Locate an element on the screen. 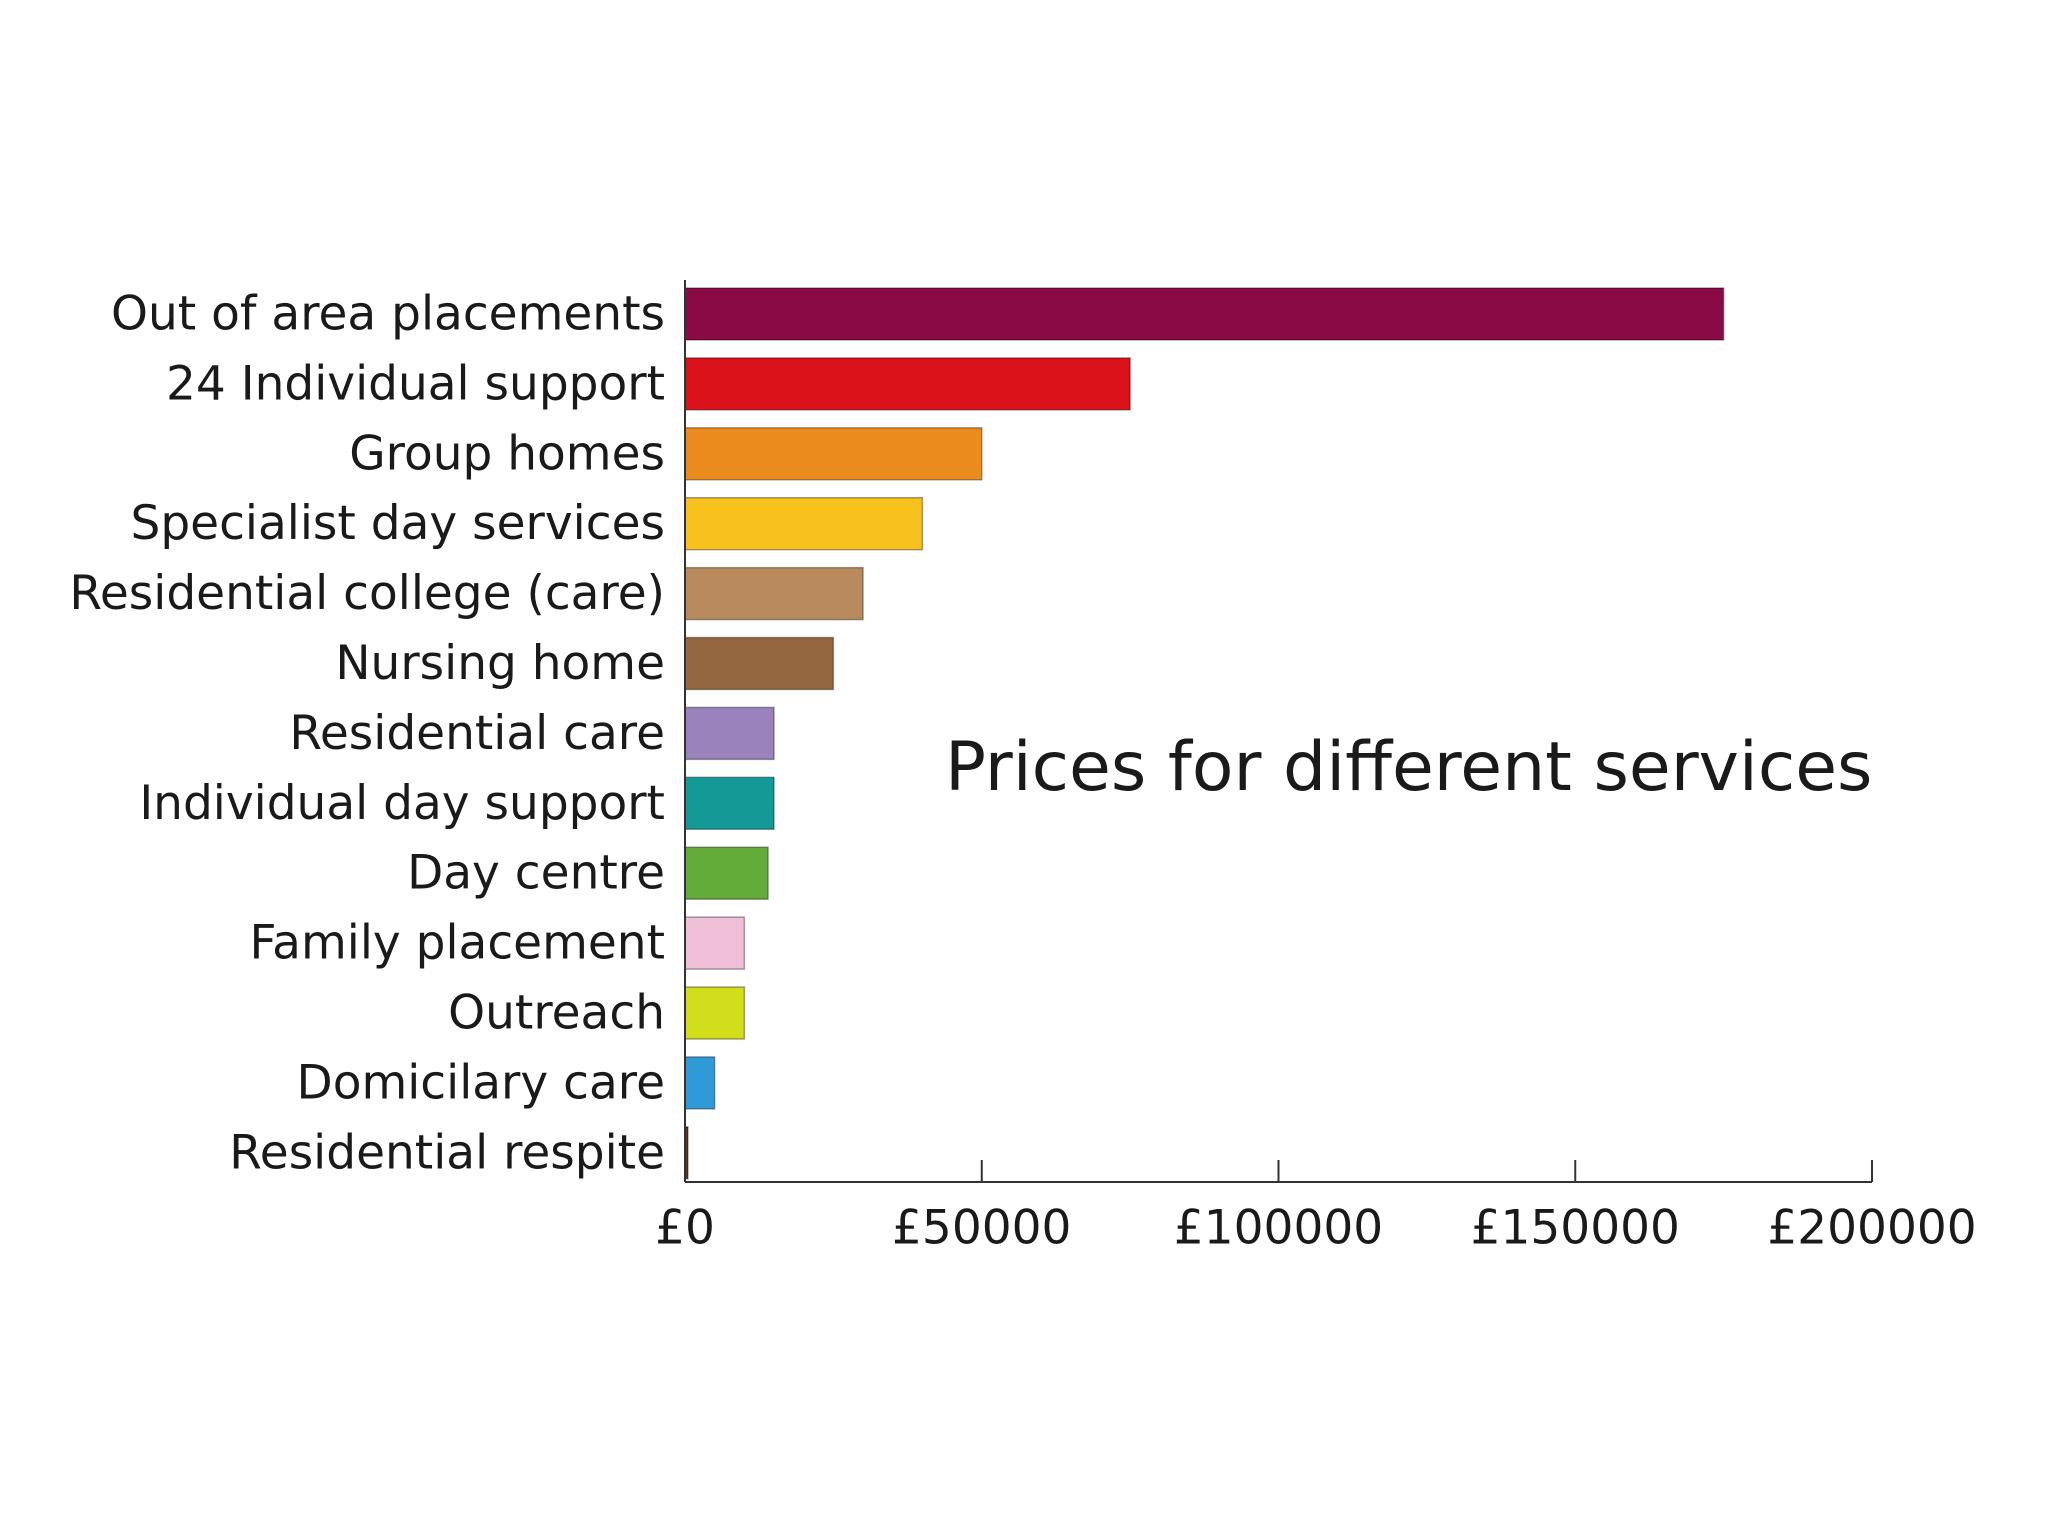 The width and height of the screenshot is (2048, 1536). chart-title: Prices for different services is located at coordinates (1408, 767).